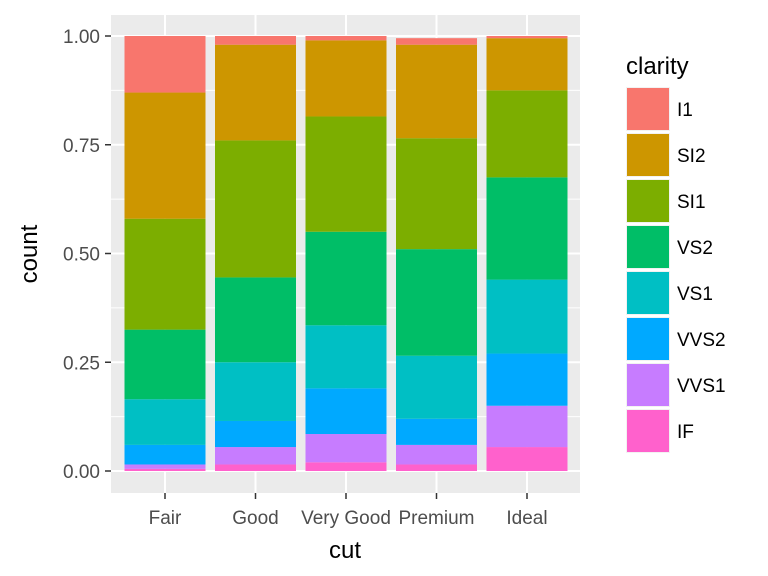  Describe the element at coordinates (691, 156) in the screenshot. I see `legend-label: SI2` at that location.